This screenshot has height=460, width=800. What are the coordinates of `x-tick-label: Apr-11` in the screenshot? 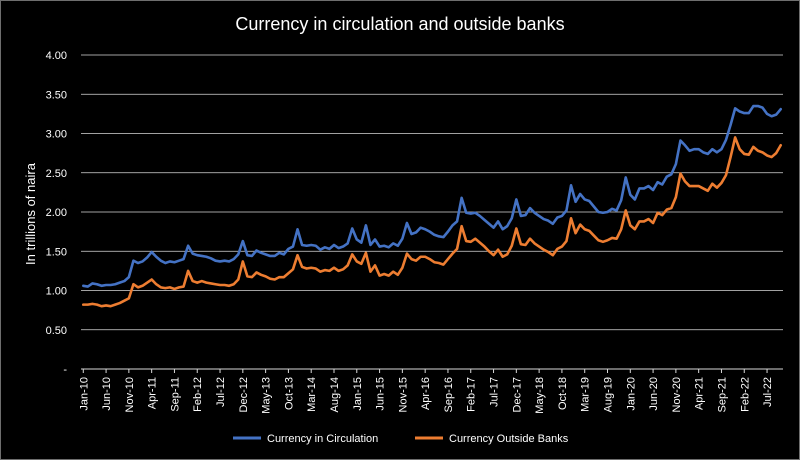 It's located at (153, 393).